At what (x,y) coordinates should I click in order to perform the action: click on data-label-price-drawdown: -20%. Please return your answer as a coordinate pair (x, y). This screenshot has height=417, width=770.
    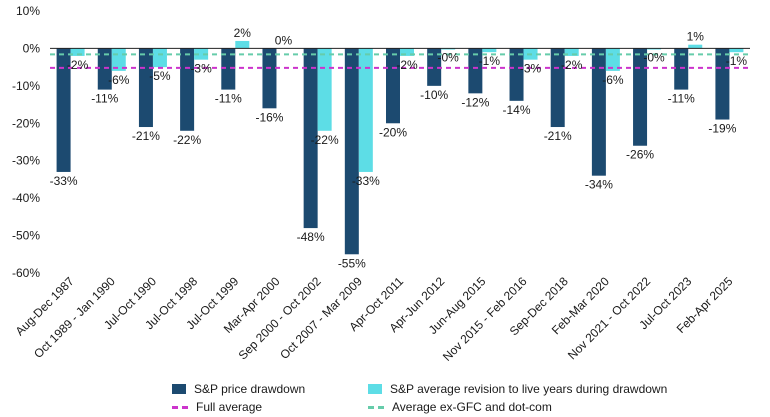
    Looking at the image, I should click on (393, 132).